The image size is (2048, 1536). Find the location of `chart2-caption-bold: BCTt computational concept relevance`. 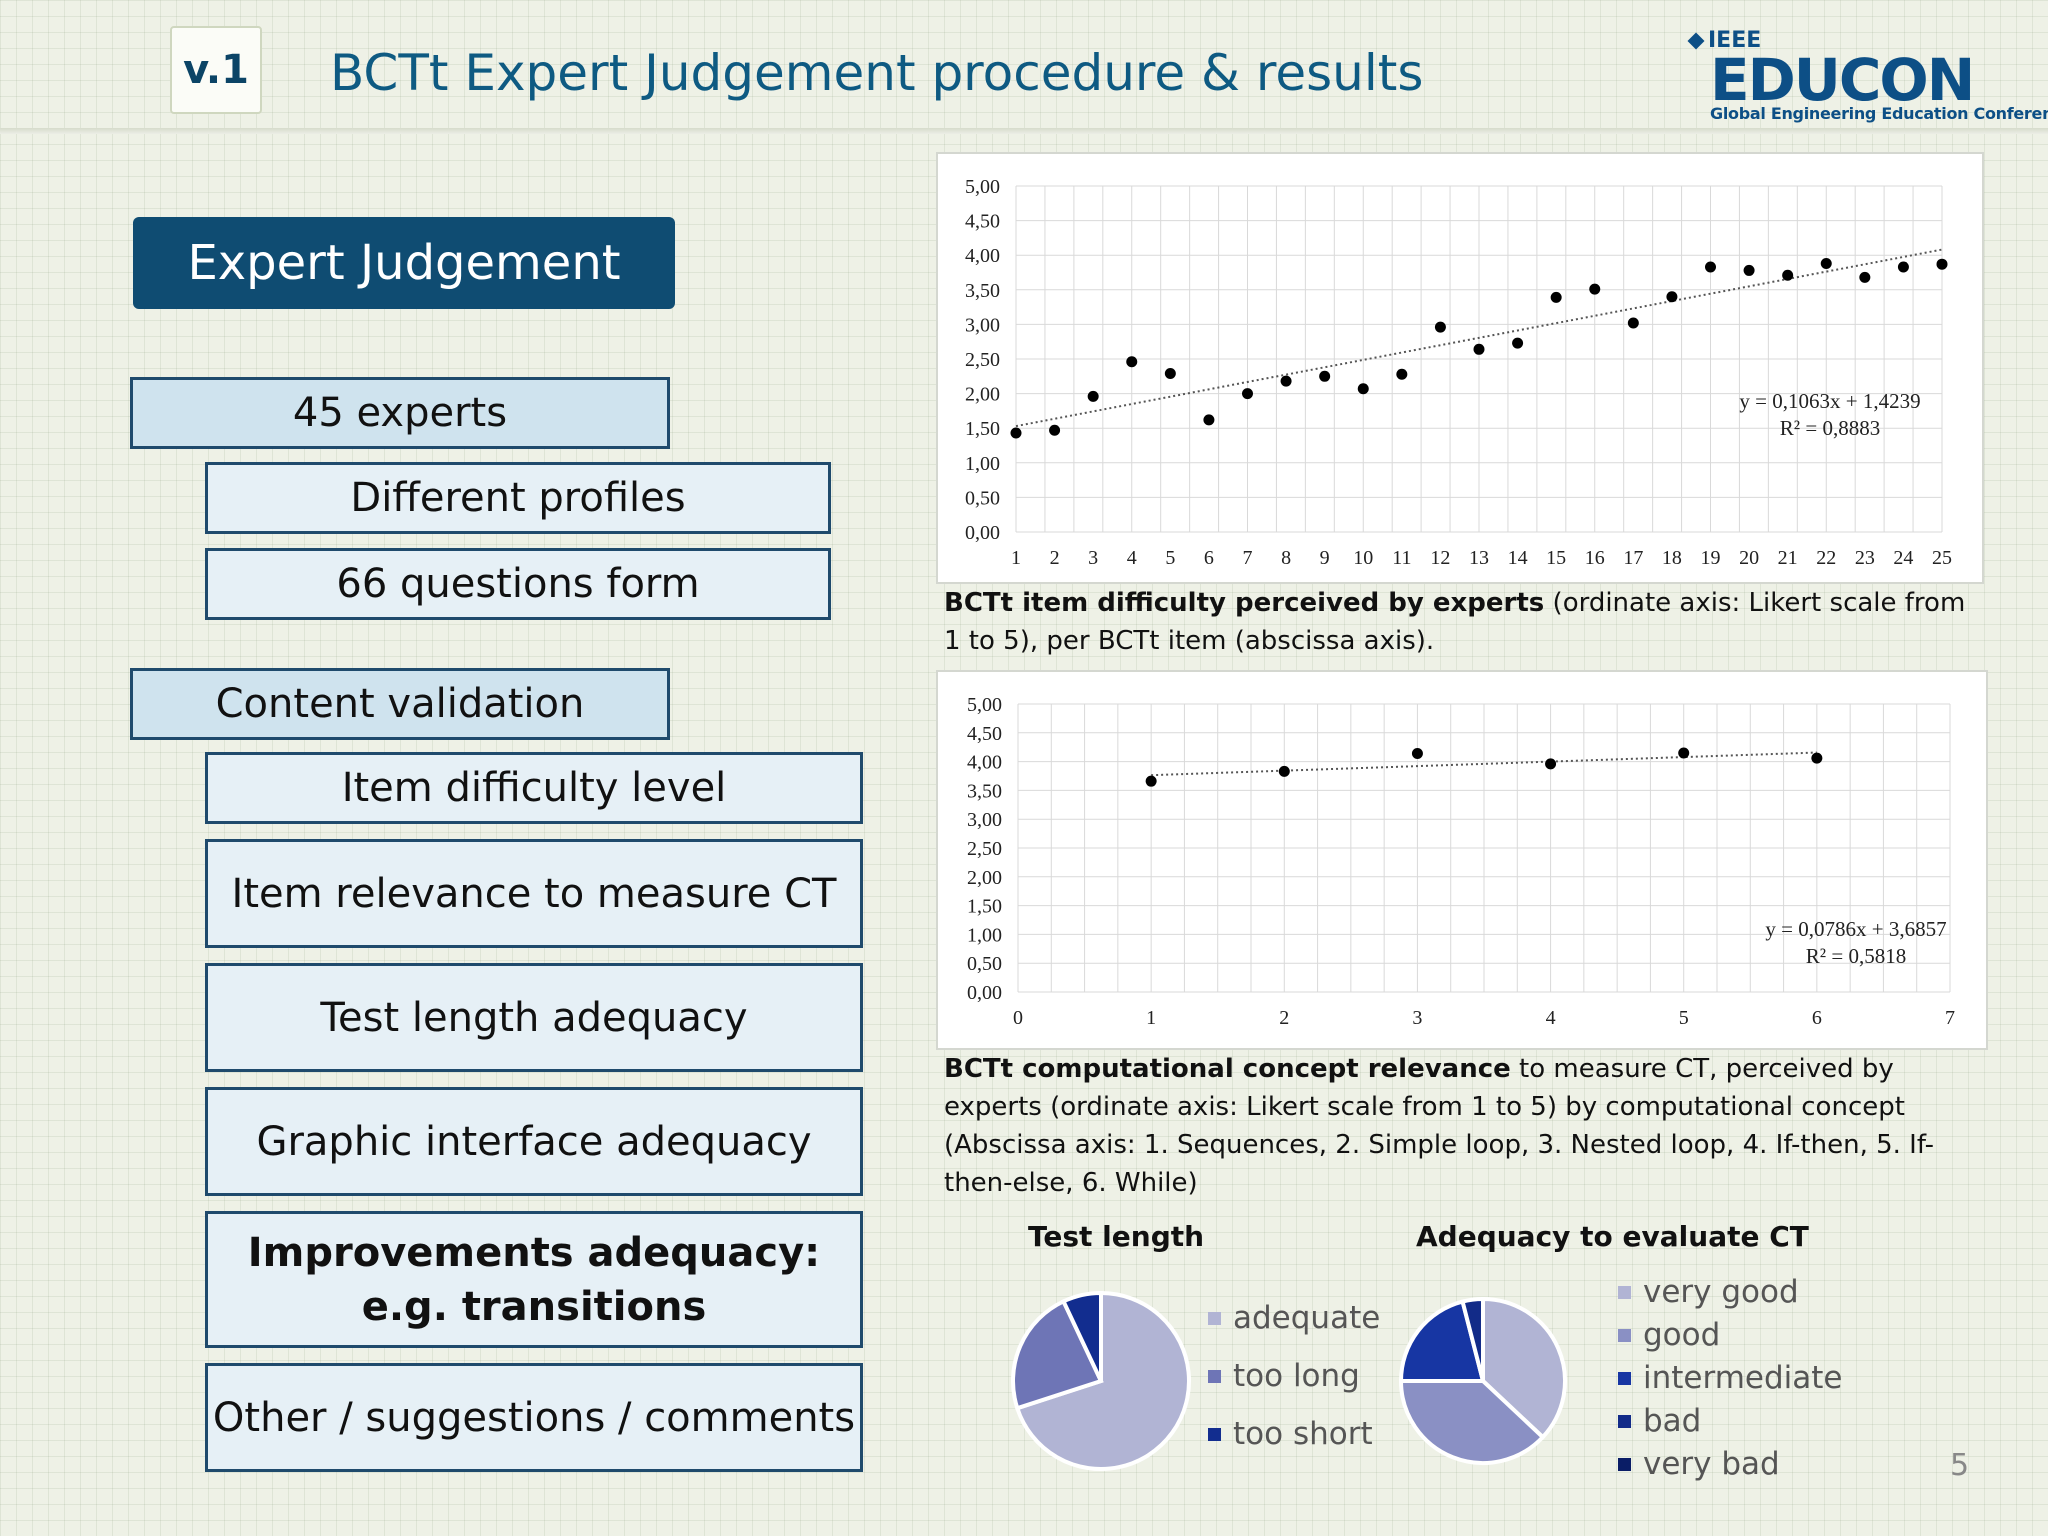

chart2-caption-bold: BCTt computational concept relevance is located at coordinates (1227, 1069).